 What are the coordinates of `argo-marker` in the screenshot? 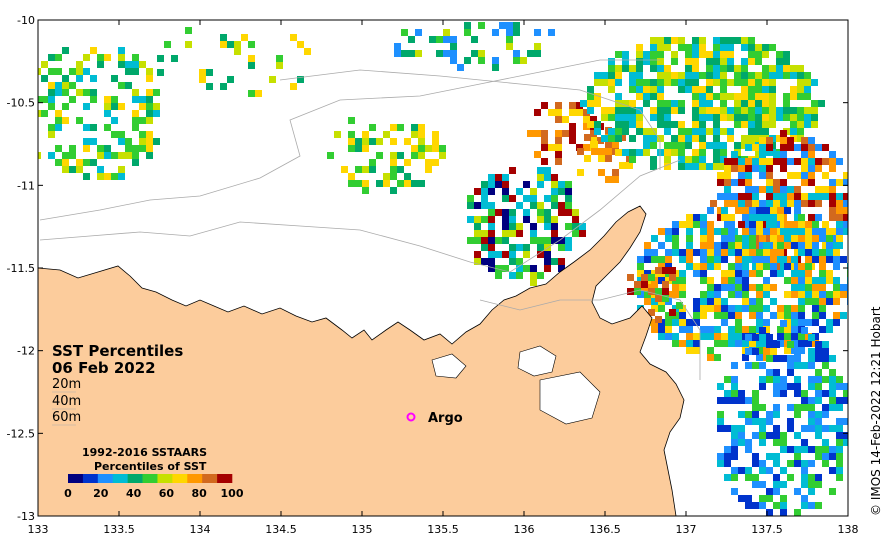 It's located at (411, 417).